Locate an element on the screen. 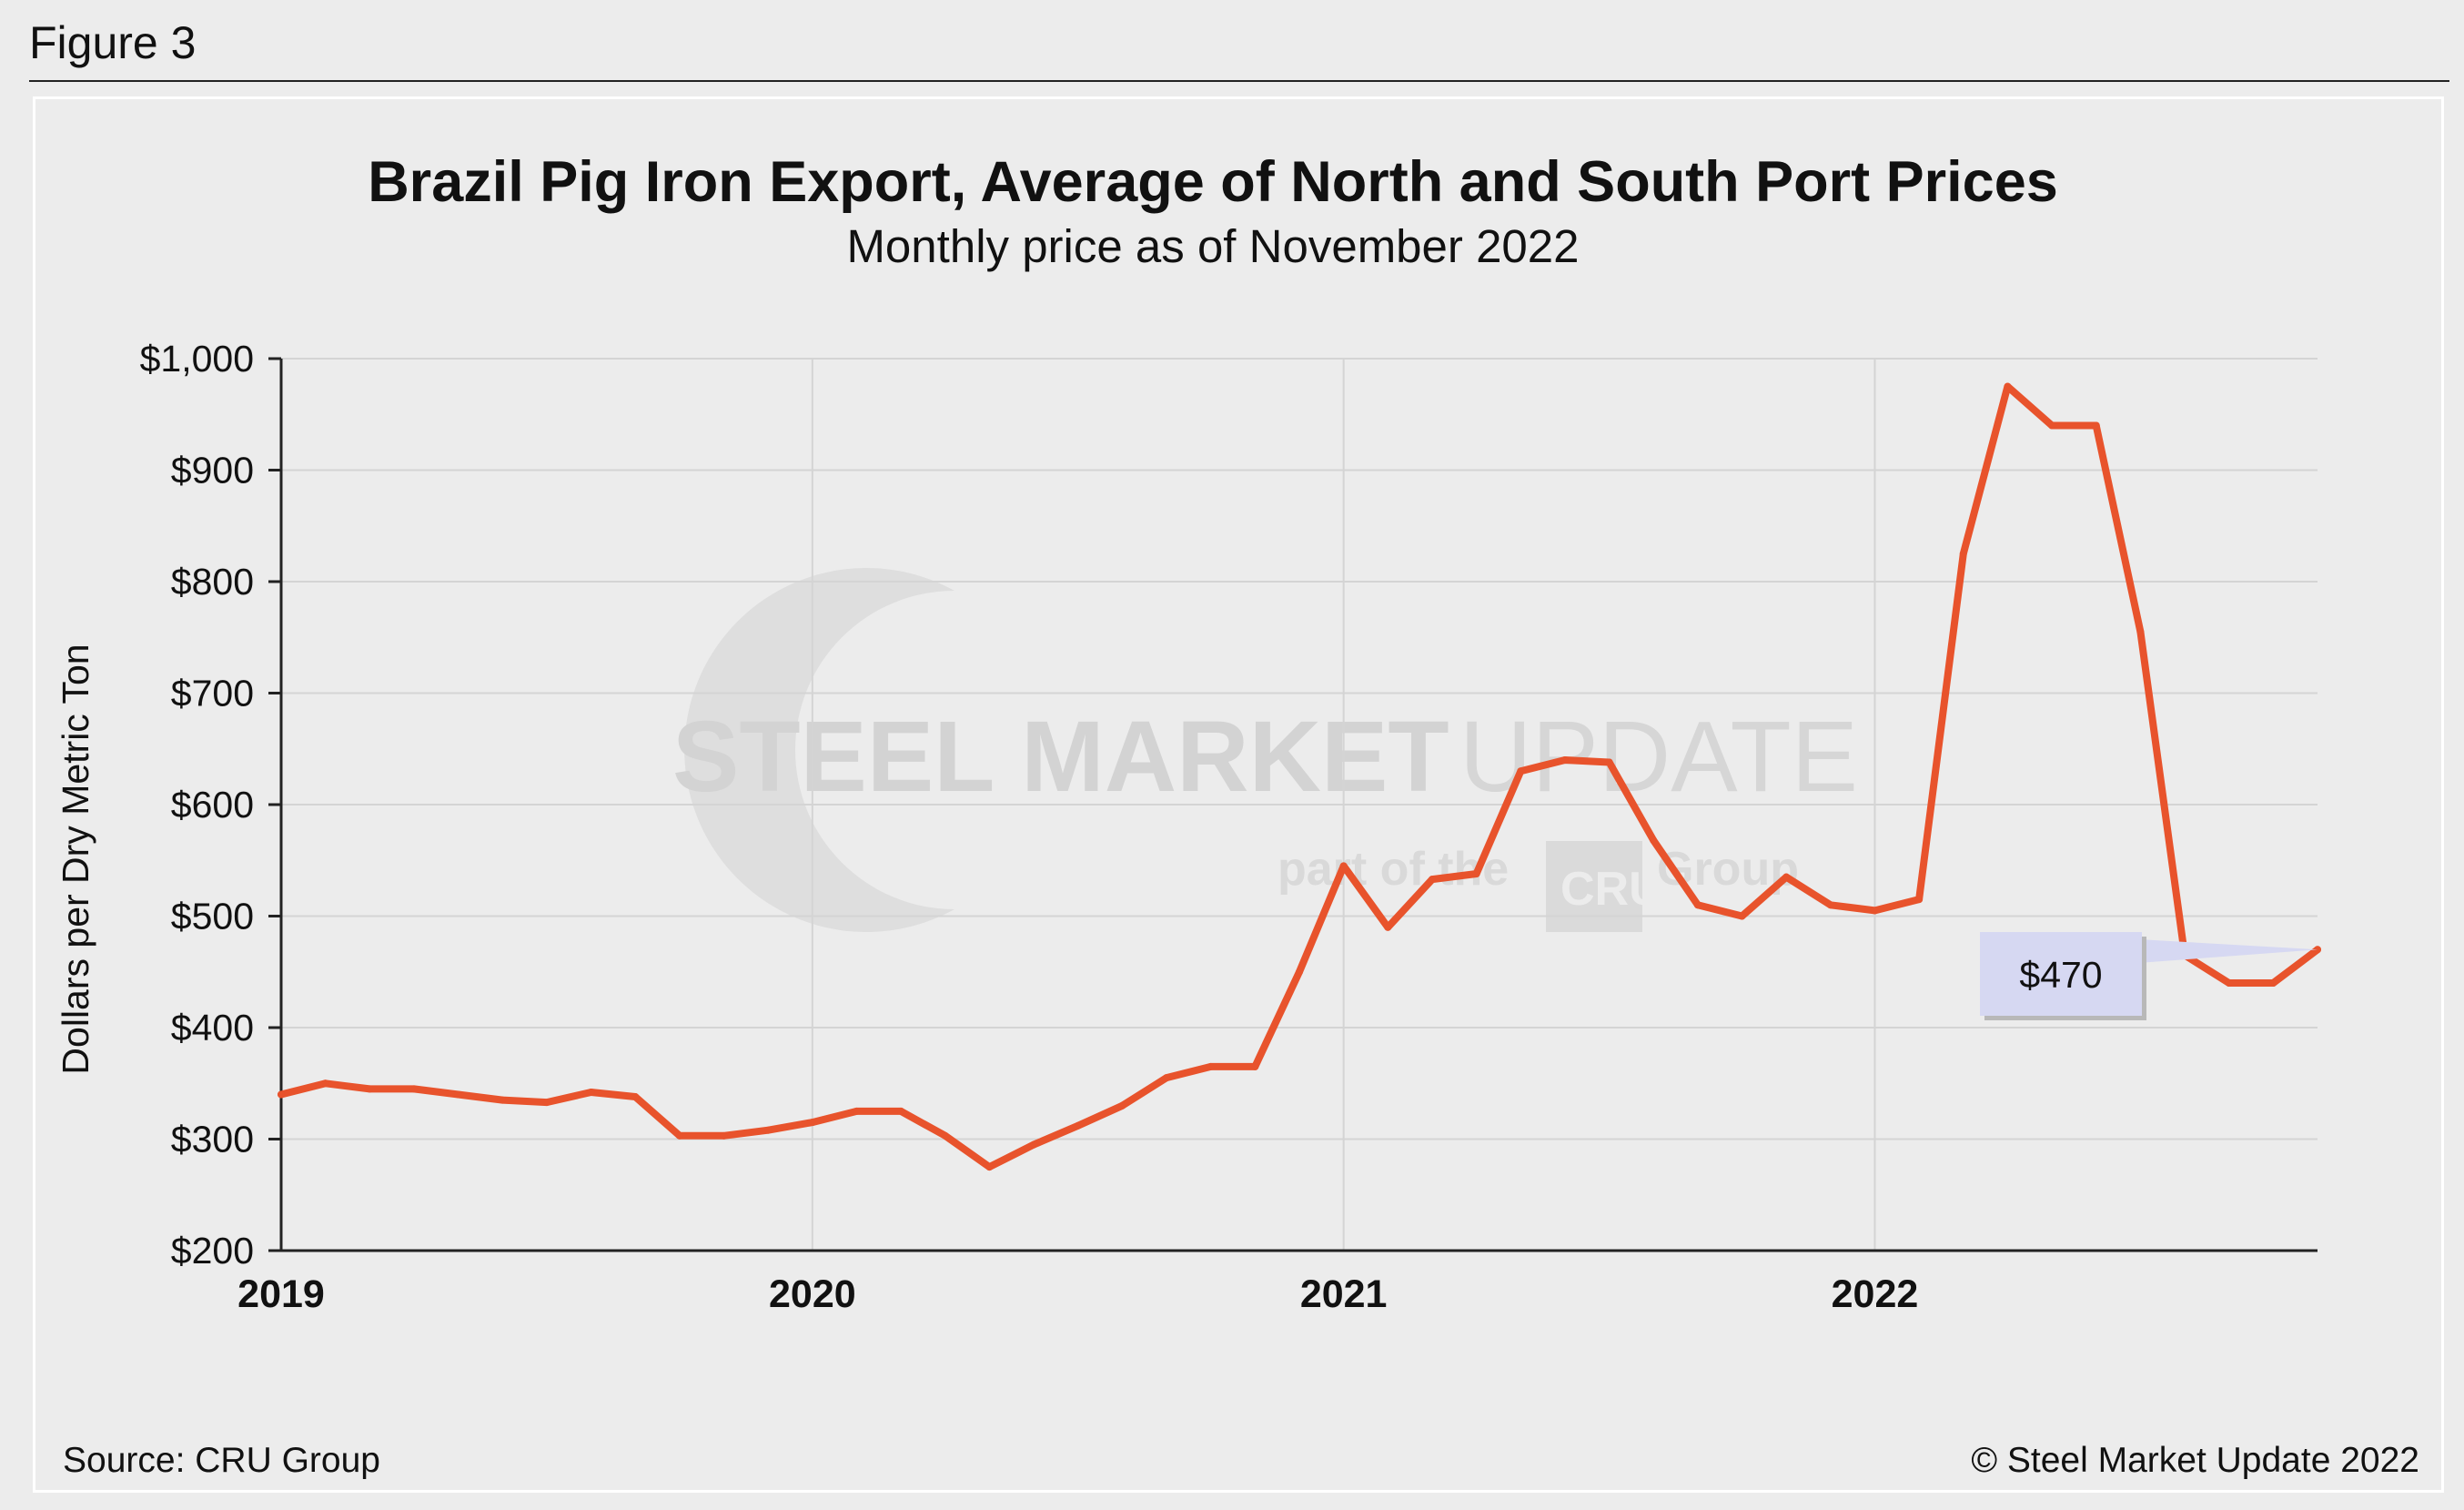  y-tick-label: $1,000 is located at coordinates (197, 359).